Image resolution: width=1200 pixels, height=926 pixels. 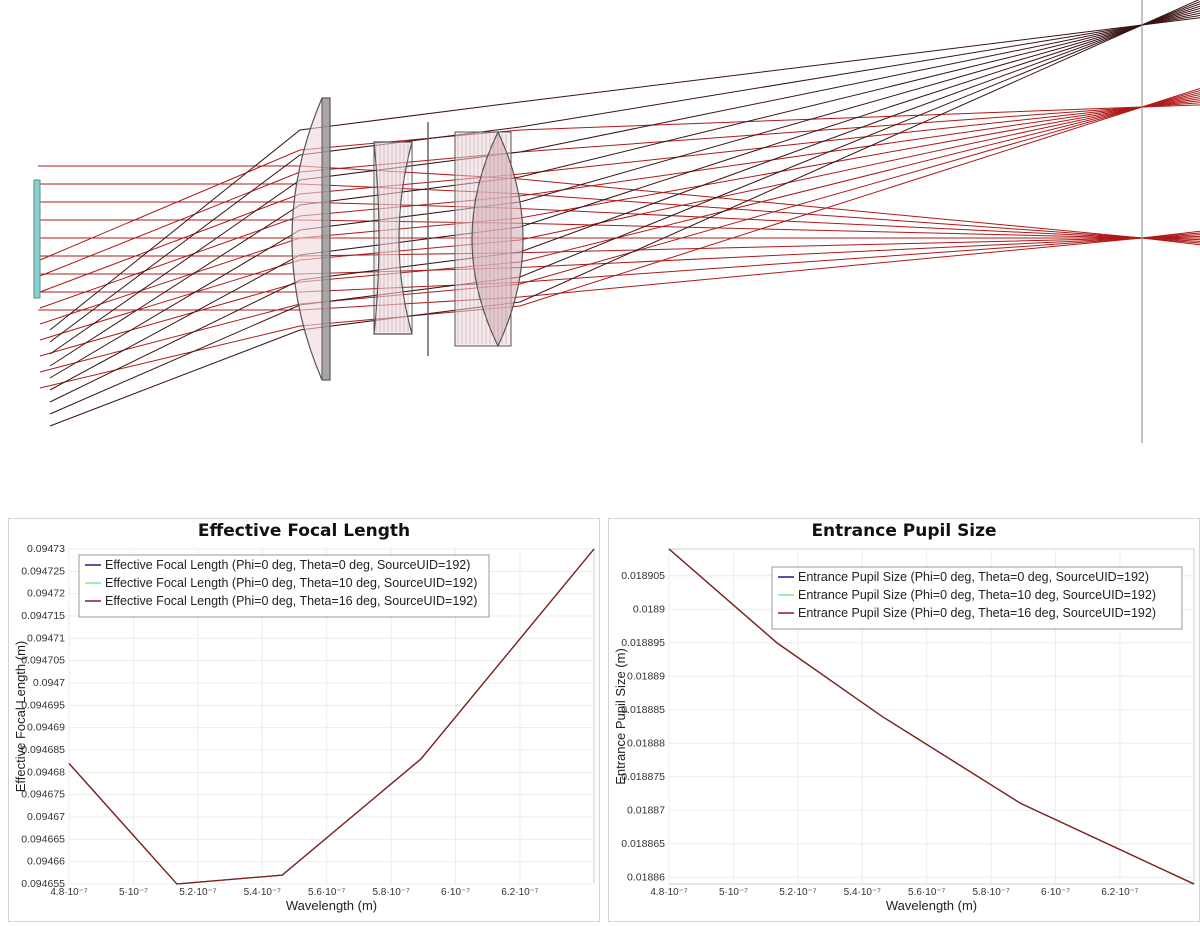 What do you see at coordinates (46, 638) in the screenshot?
I see `y-tick-label: 0.09471` at bounding box center [46, 638].